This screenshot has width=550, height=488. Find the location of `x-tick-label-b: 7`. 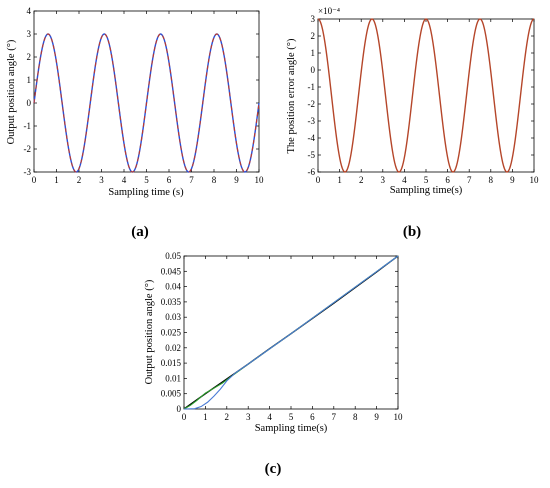

x-tick-label-b: 7 is located at coordinates (469, 180).